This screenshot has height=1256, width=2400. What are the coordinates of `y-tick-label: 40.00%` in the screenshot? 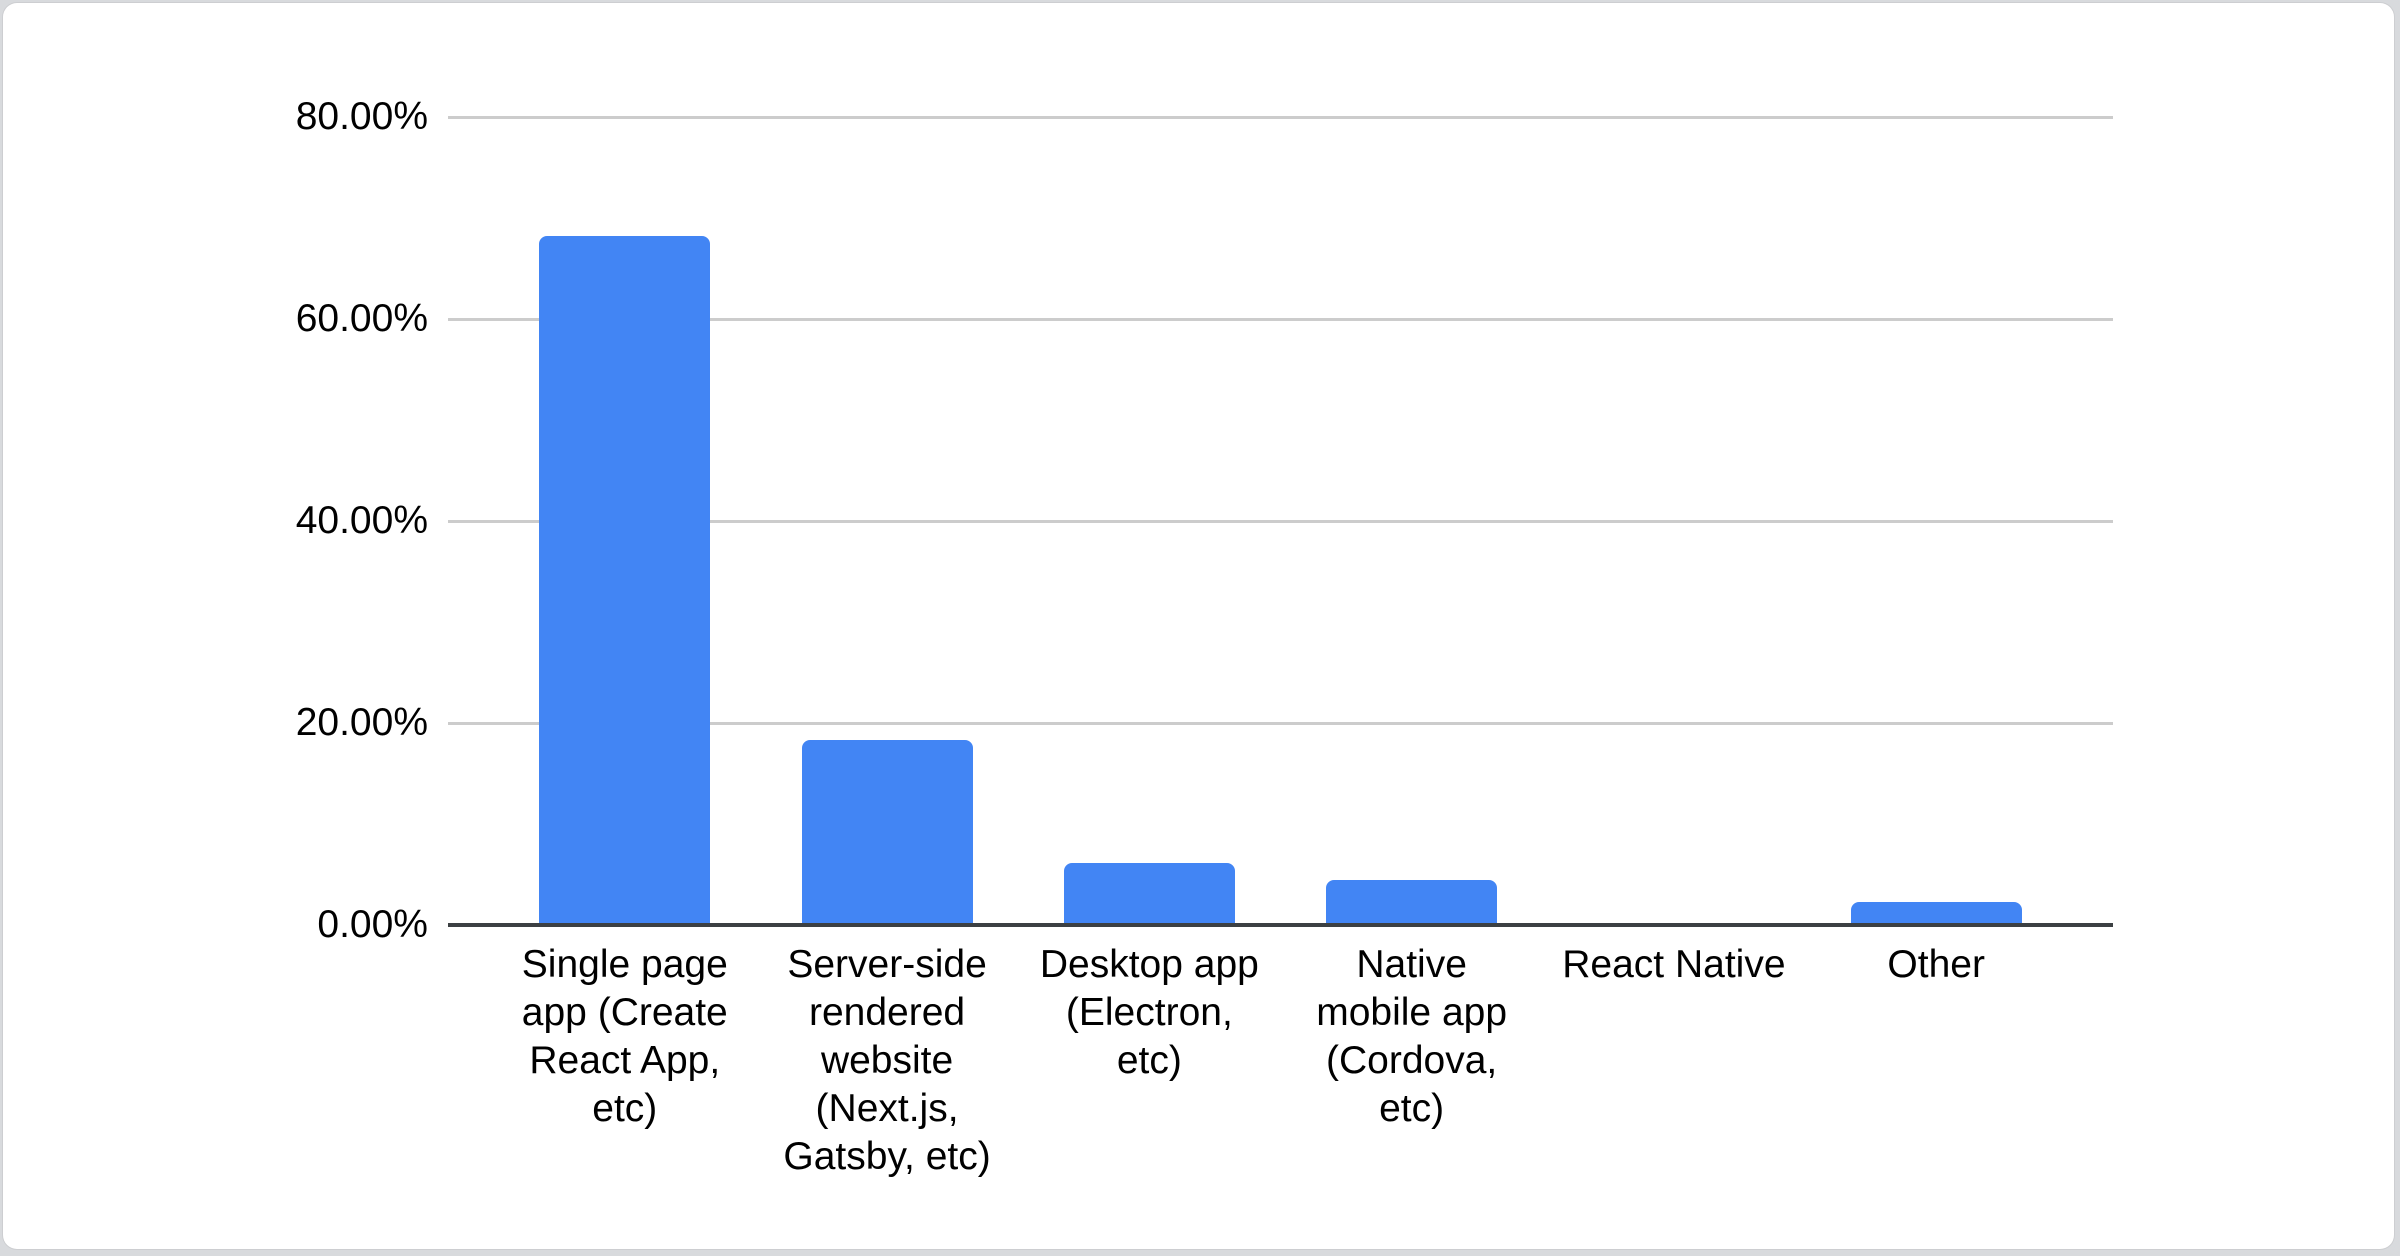 It's located at (361, 520).